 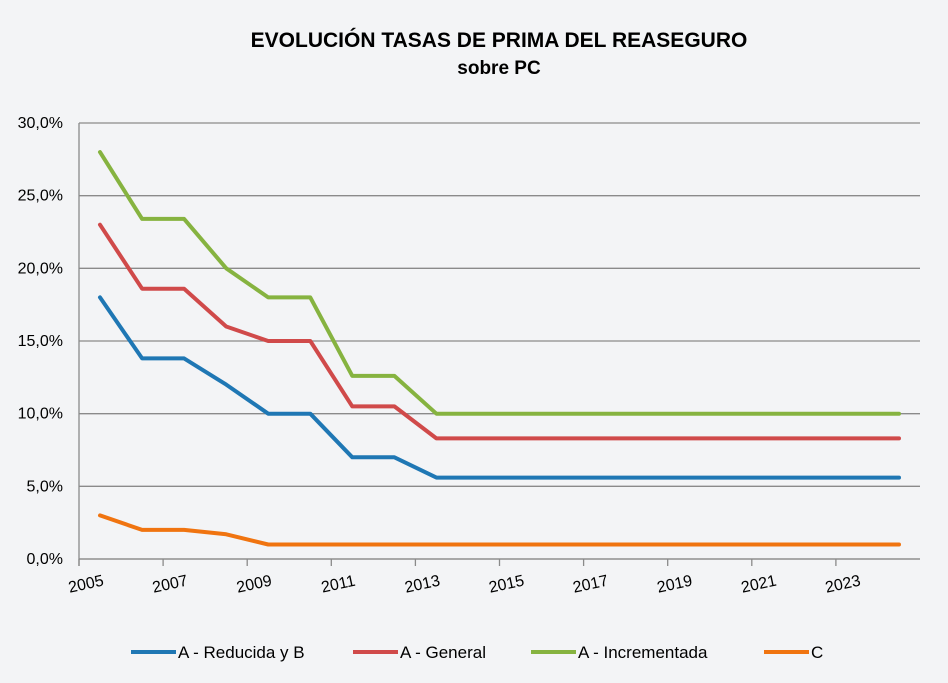 What do you see at coordinates (506, 585) in the screenshot?
I see `x-tick-label: 2015` at bounding box center [506, 585].